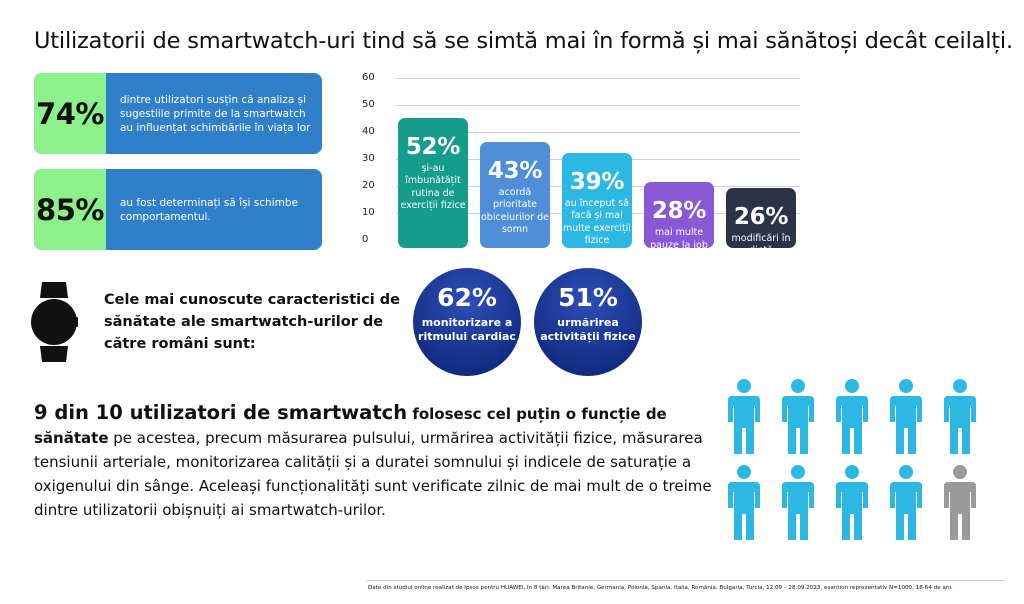  I want to click on feature-circle: 51% urmărirea activității fizice, so click(588, 322).